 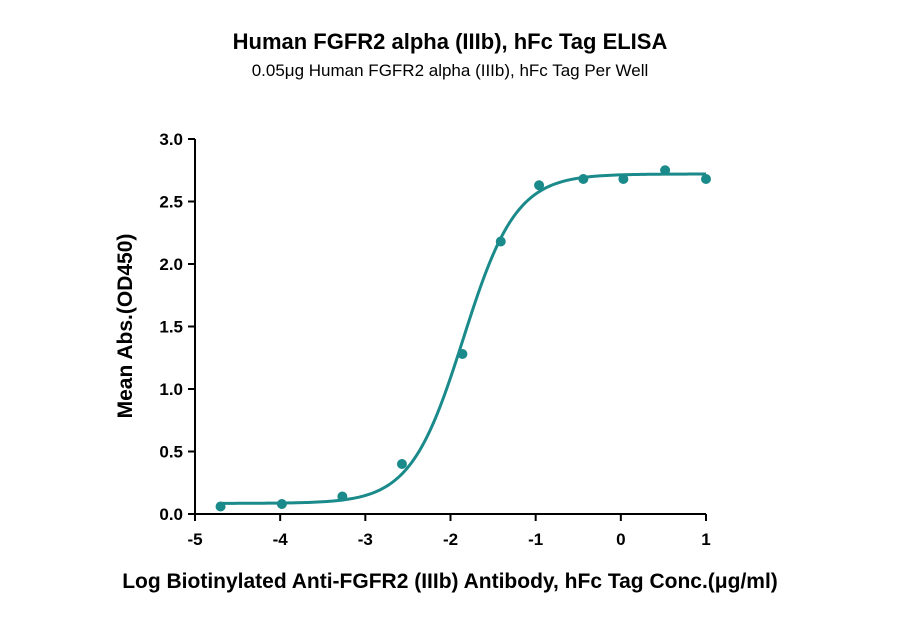 What do you see at coordinates (450, 41) in the screenshot?
I see `chart-title: Human FGFR2 alpha (IIIb), hFc Tag ELISA` at bounding box center [450, 41].